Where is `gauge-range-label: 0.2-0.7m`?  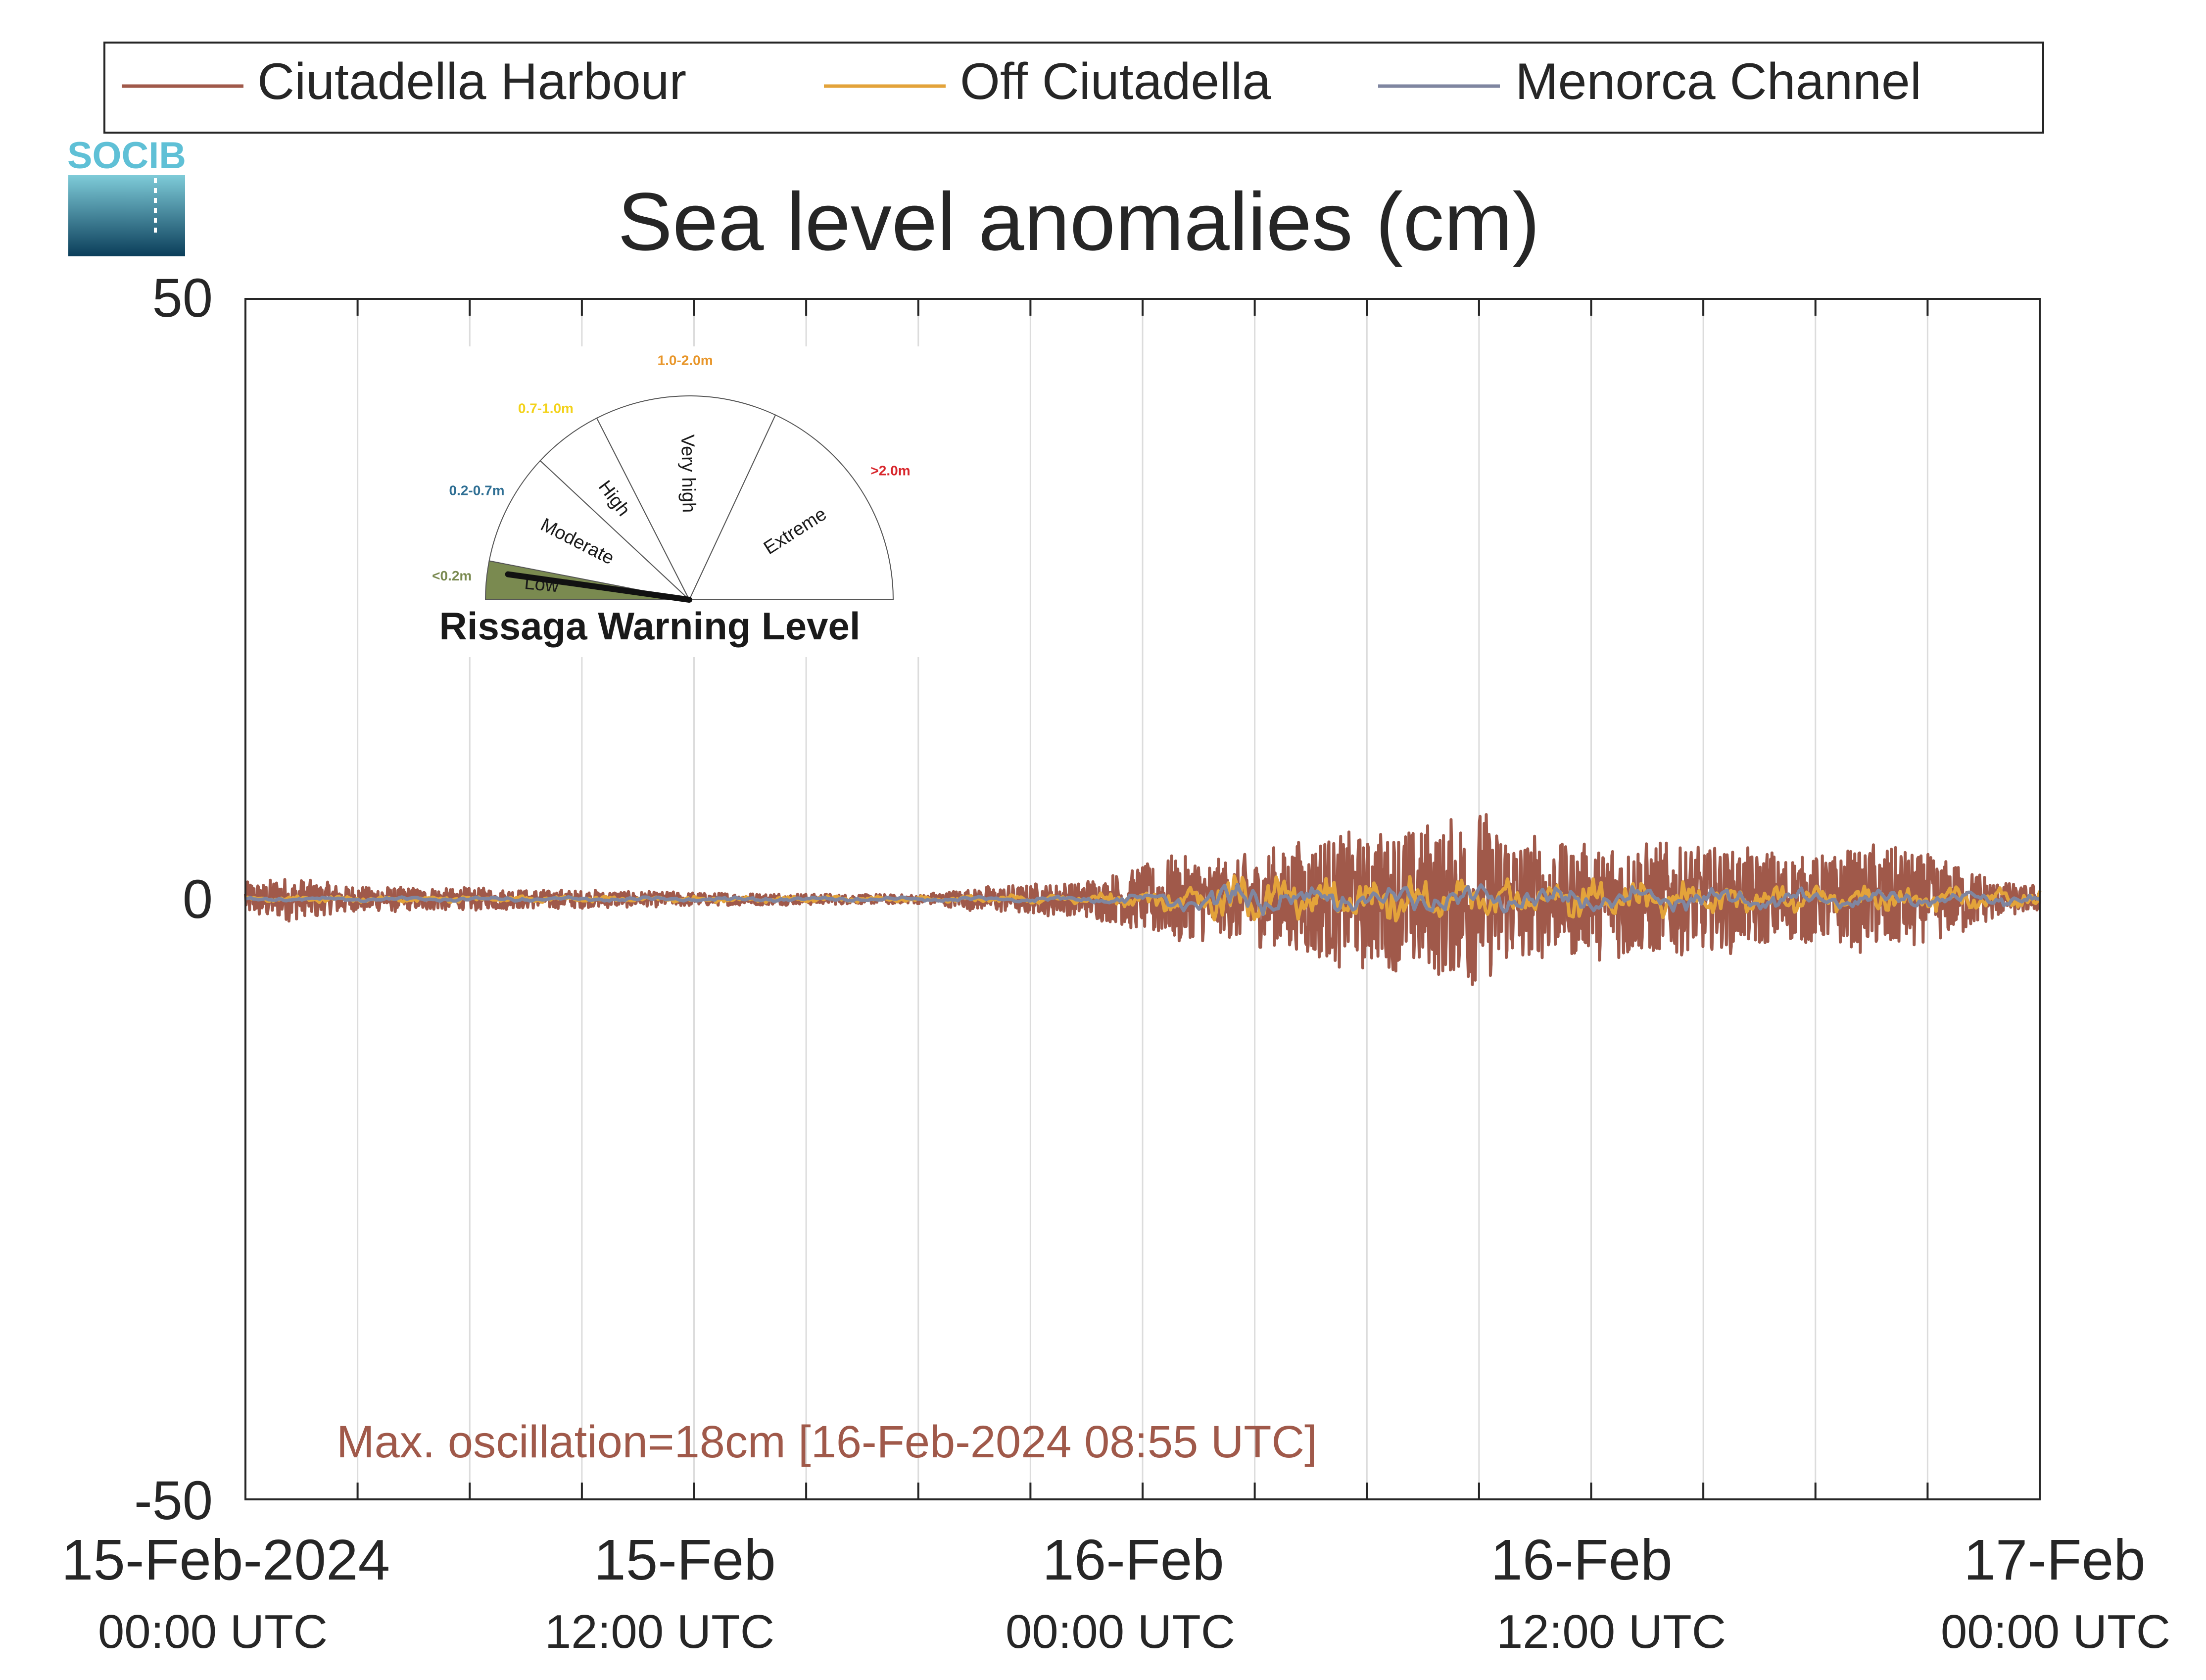 gauge-range-label: 0.2-0.7m is located at coordinates (477, 491).